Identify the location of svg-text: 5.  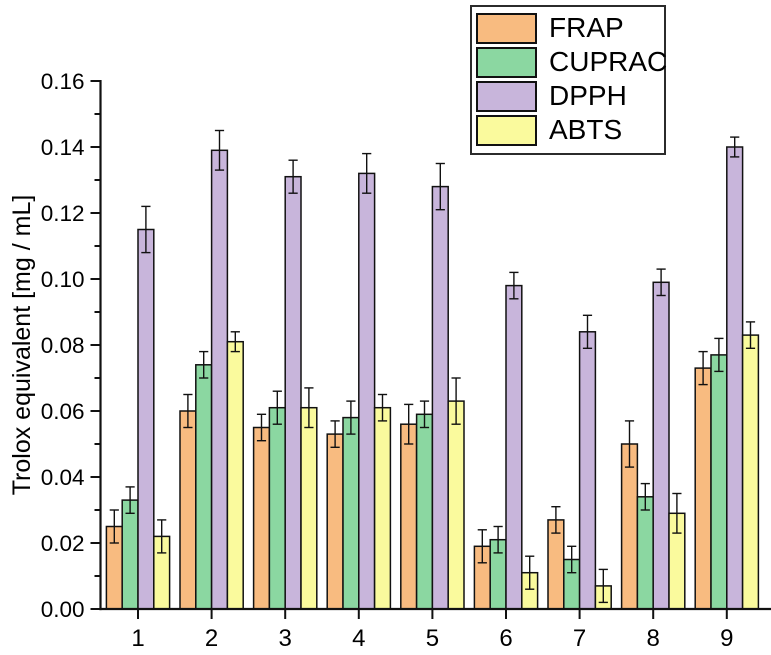
(432, 638).